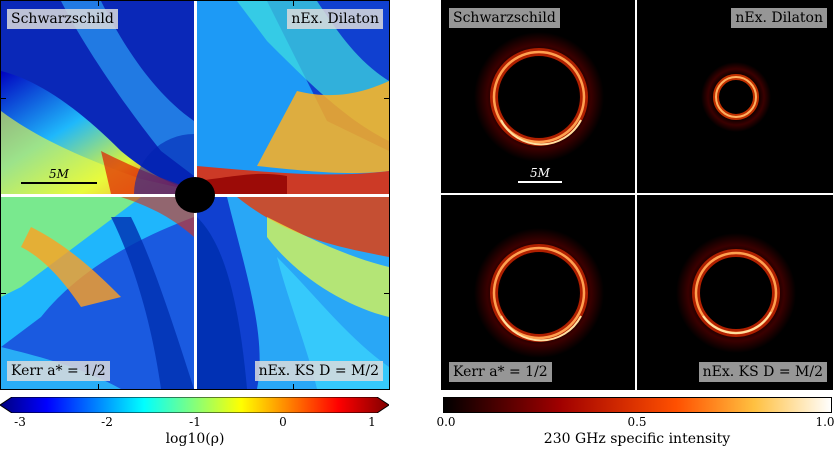  I want to click on colorbar-tick-label: -2, so click(107, 422).